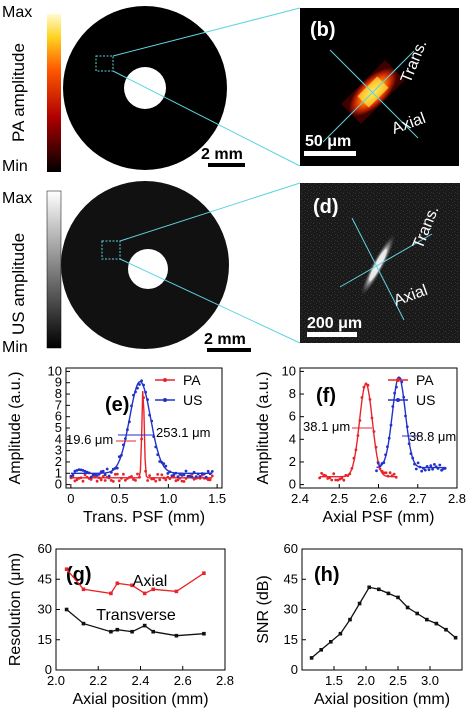  Describe the element at coordinates (15, 347) in the screenshot. I see `colorbar-us-min: Min` at that location.